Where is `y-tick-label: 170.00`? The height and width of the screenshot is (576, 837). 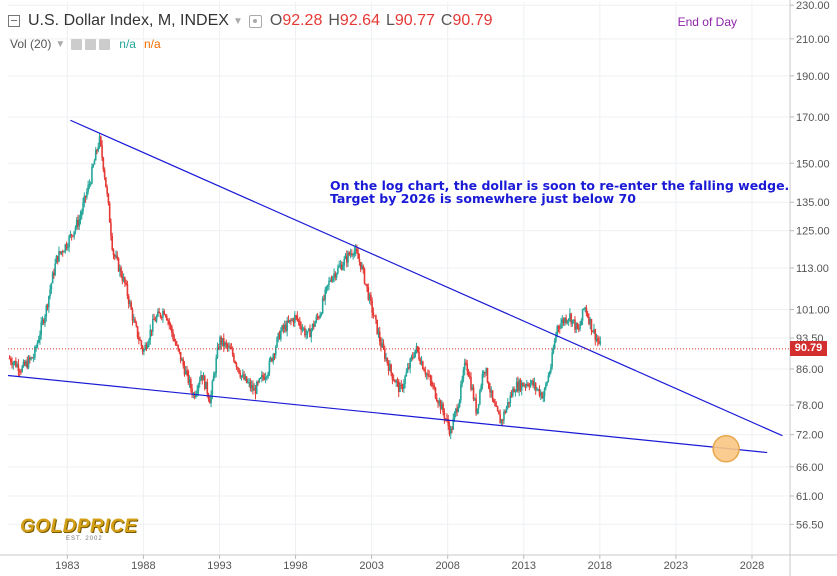
y-tick-label: 170.00 is located at coordinates (813, 118).